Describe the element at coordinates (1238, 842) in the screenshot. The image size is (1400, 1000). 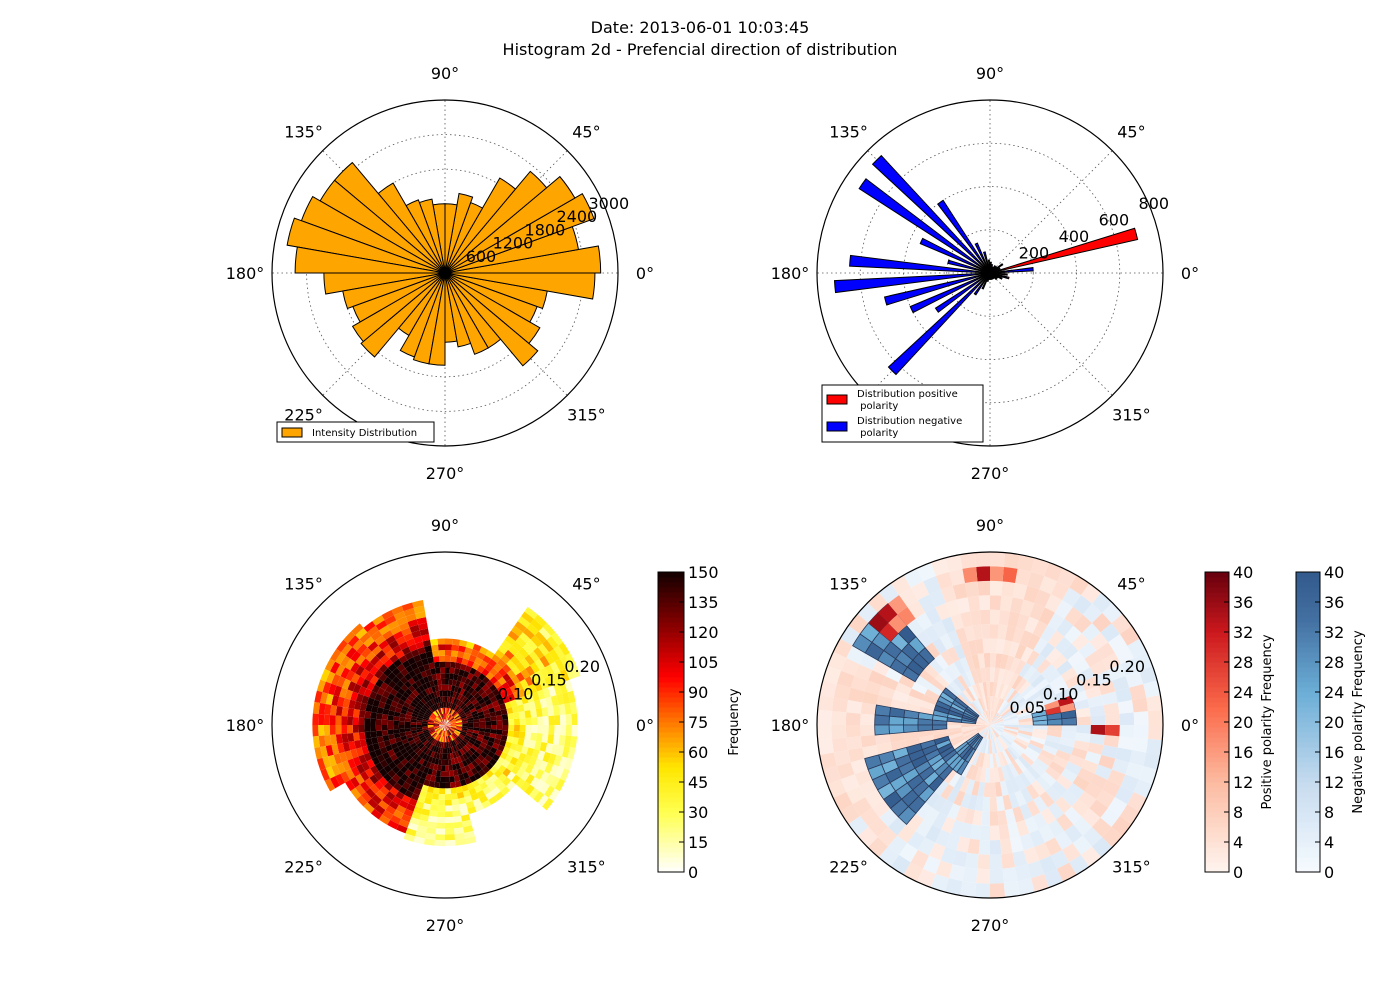
I see `colorbar-tick-label: 4` at that location.